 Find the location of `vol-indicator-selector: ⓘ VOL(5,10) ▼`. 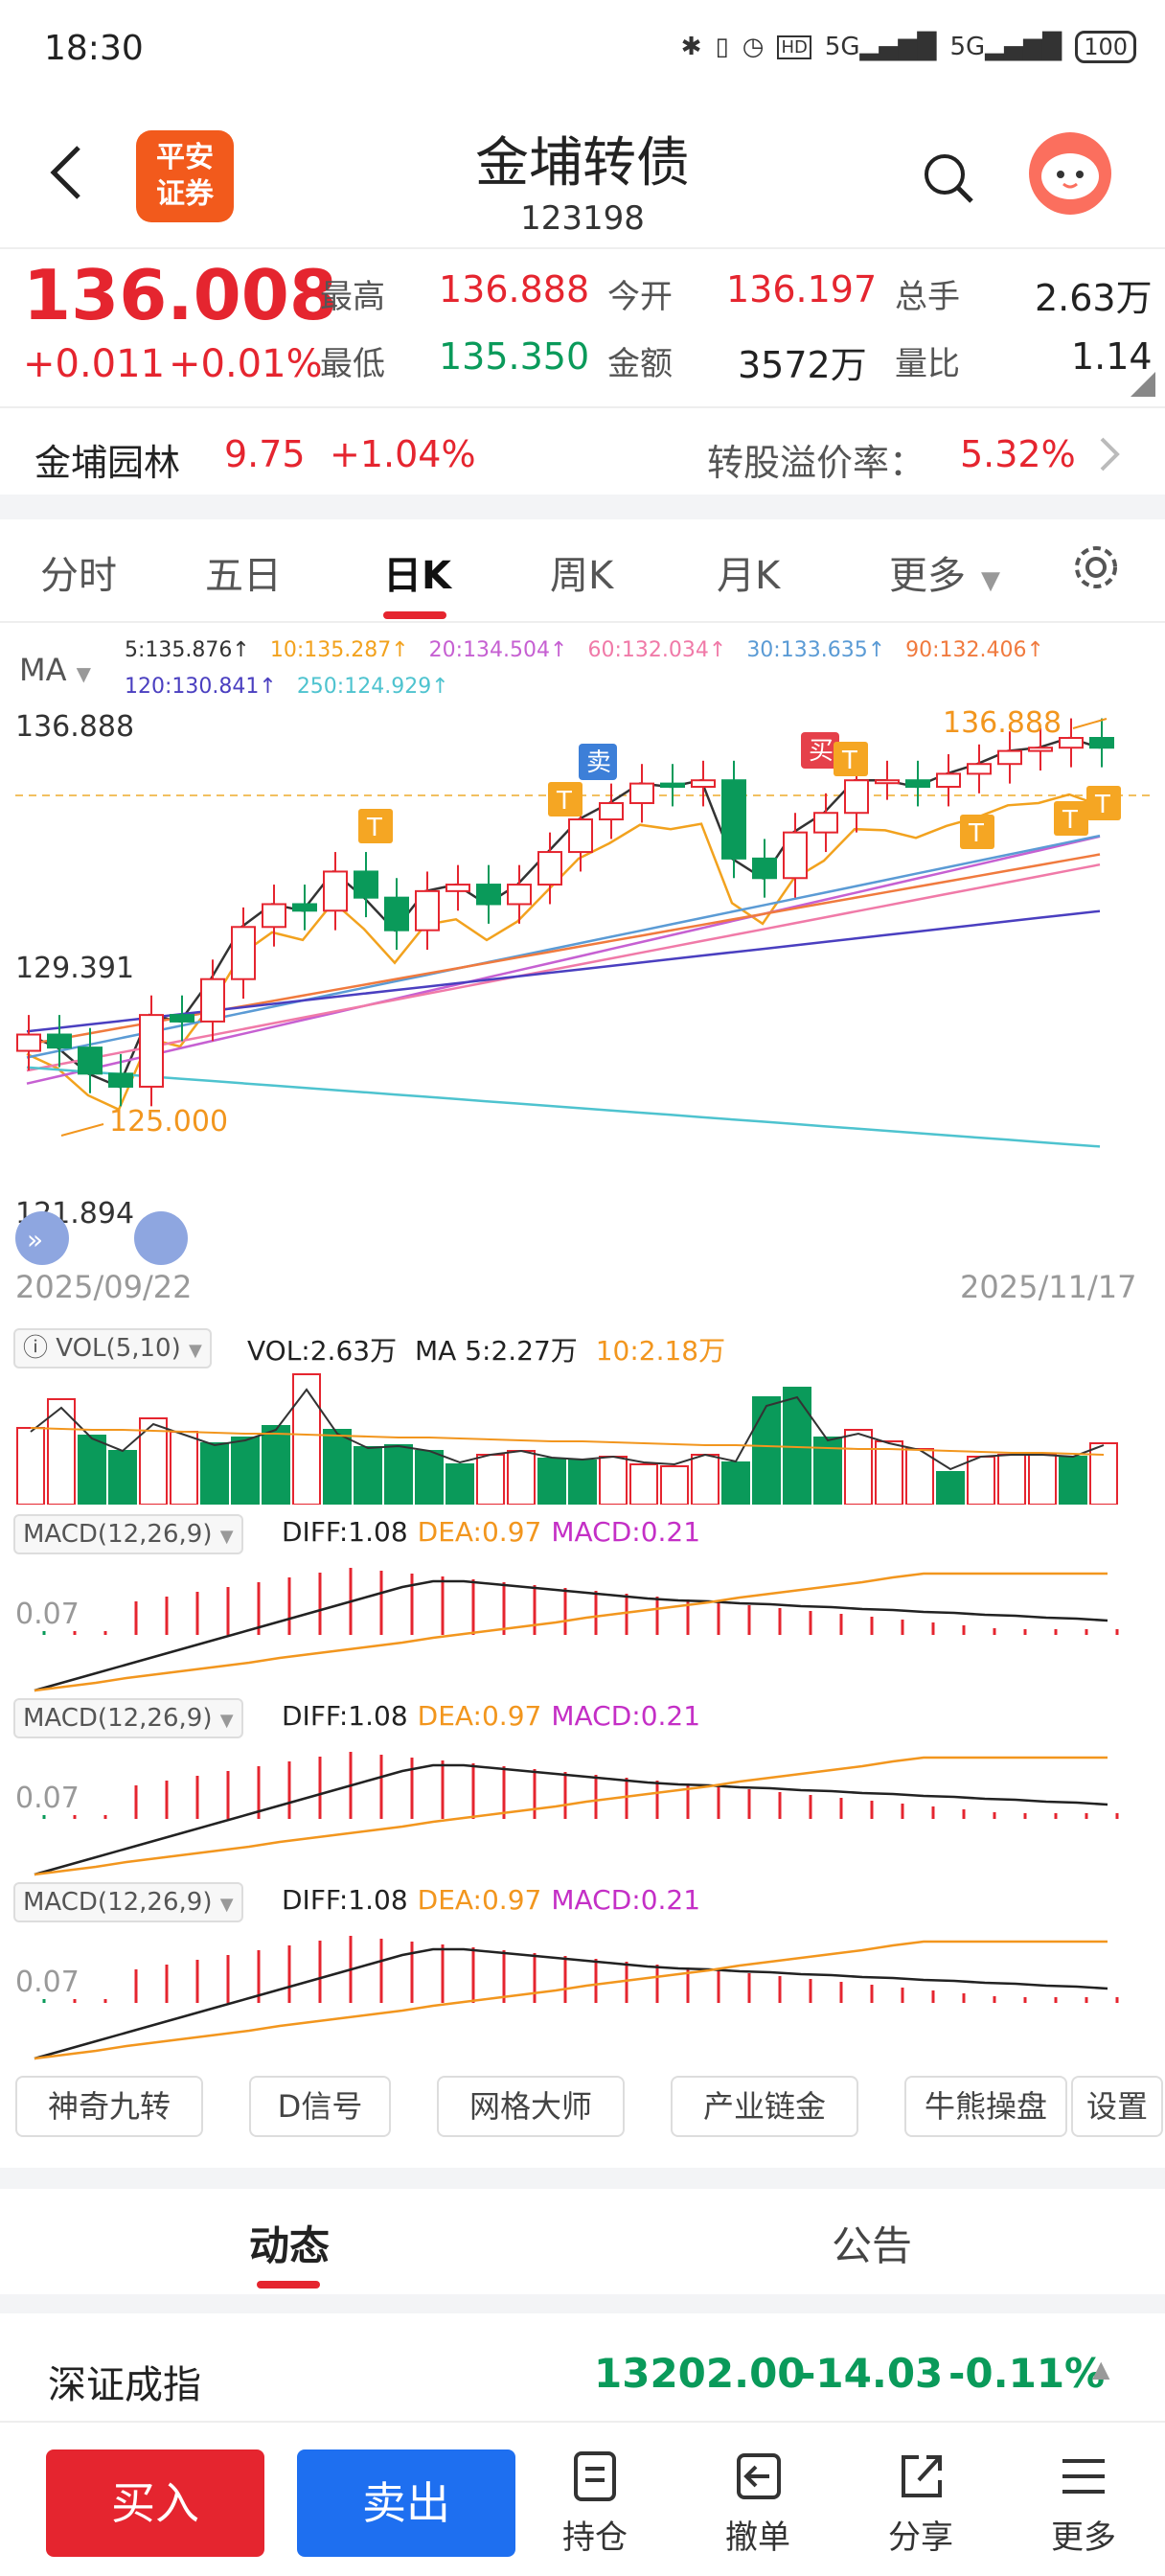

vol-indicator-selector: ⓘ VOL(5,10) ▼ is located at coordinates (113, 1348).